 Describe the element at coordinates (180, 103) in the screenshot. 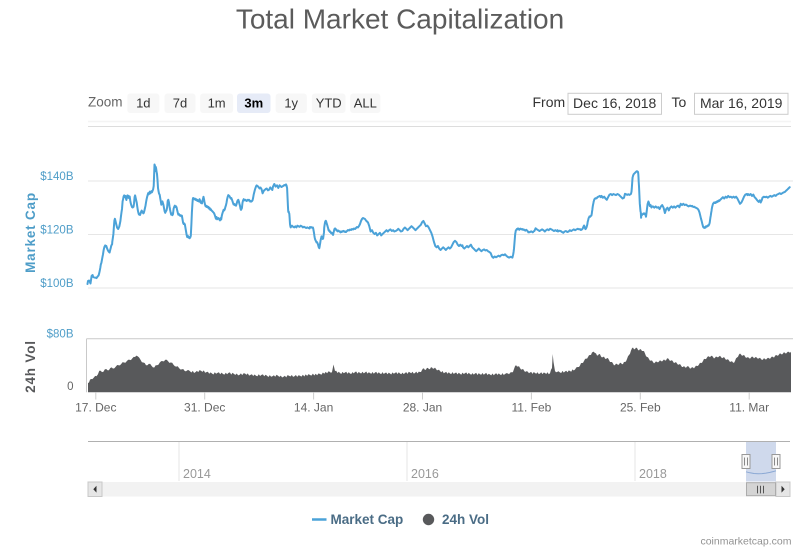

I see `svg-text: 7d` at that location.